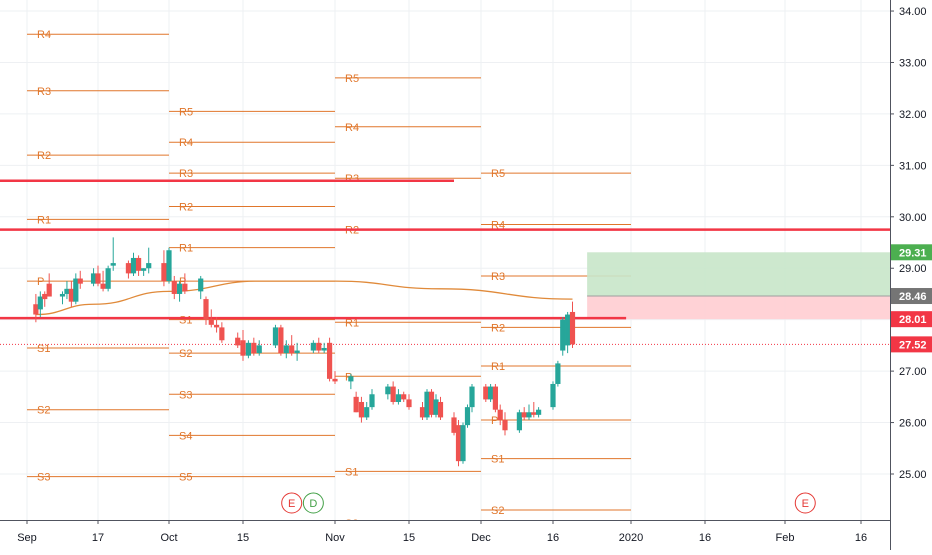 Image resolution: width=932 pixels, height=555 pixels. I want to click on x-tick-label: Nov, so click(335, 538).